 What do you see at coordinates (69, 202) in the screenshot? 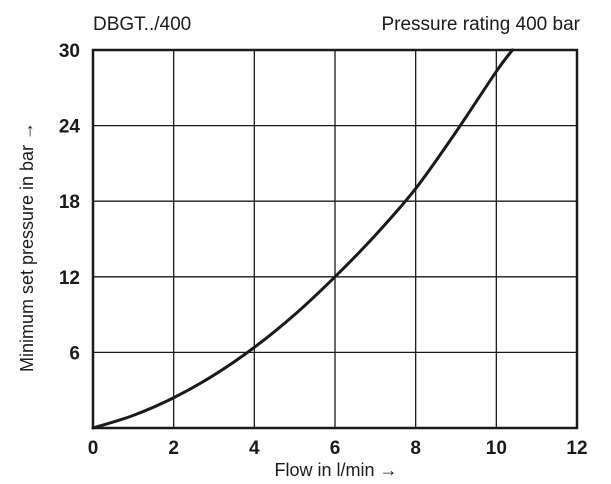
I see `y-tick-label: 18` at bounding box center [69, 202].